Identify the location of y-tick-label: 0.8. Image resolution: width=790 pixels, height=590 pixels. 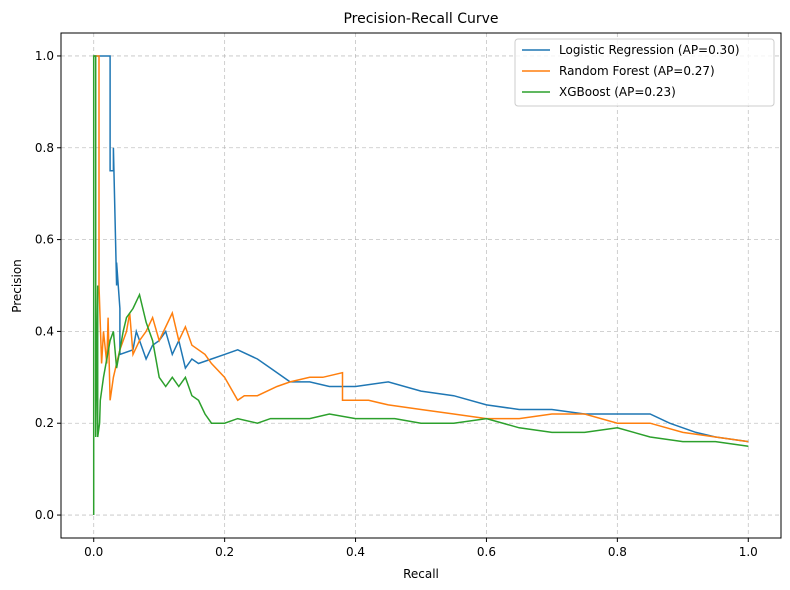
(44, 148).